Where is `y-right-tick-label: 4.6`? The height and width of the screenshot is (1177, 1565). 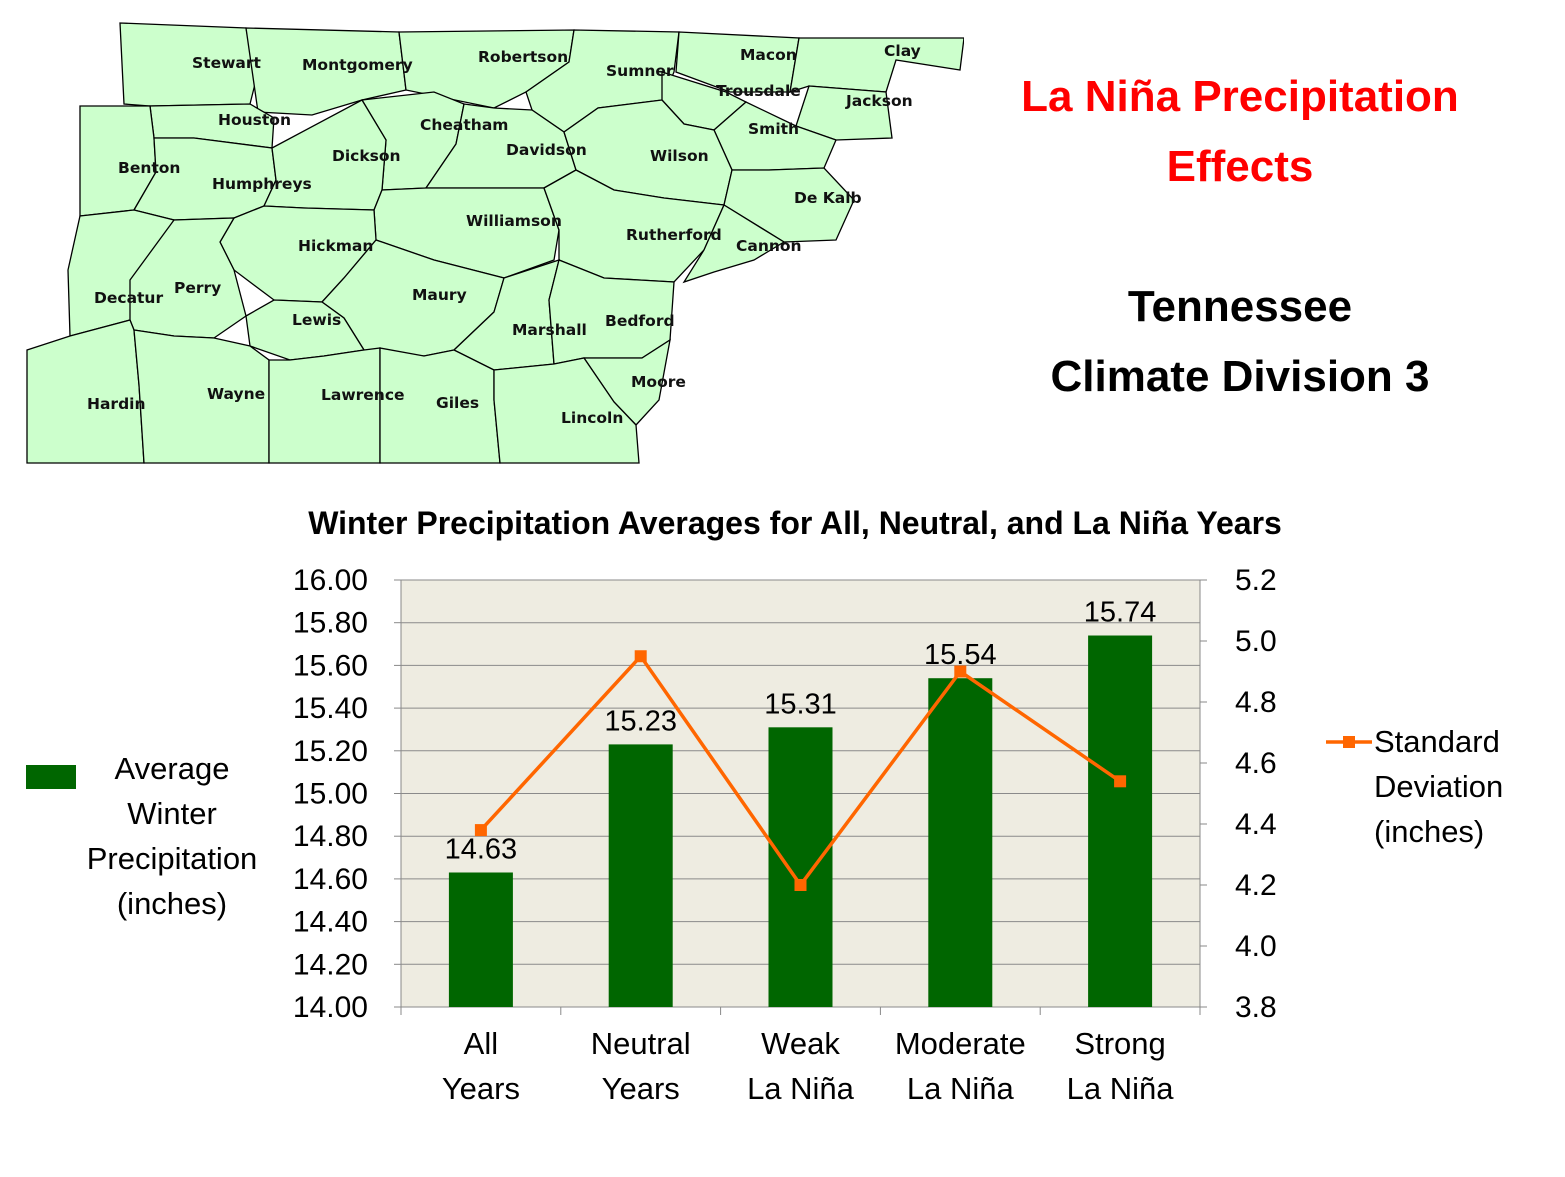
y-right-tick-label: 4.6 is located at coordinates (1256, 763).